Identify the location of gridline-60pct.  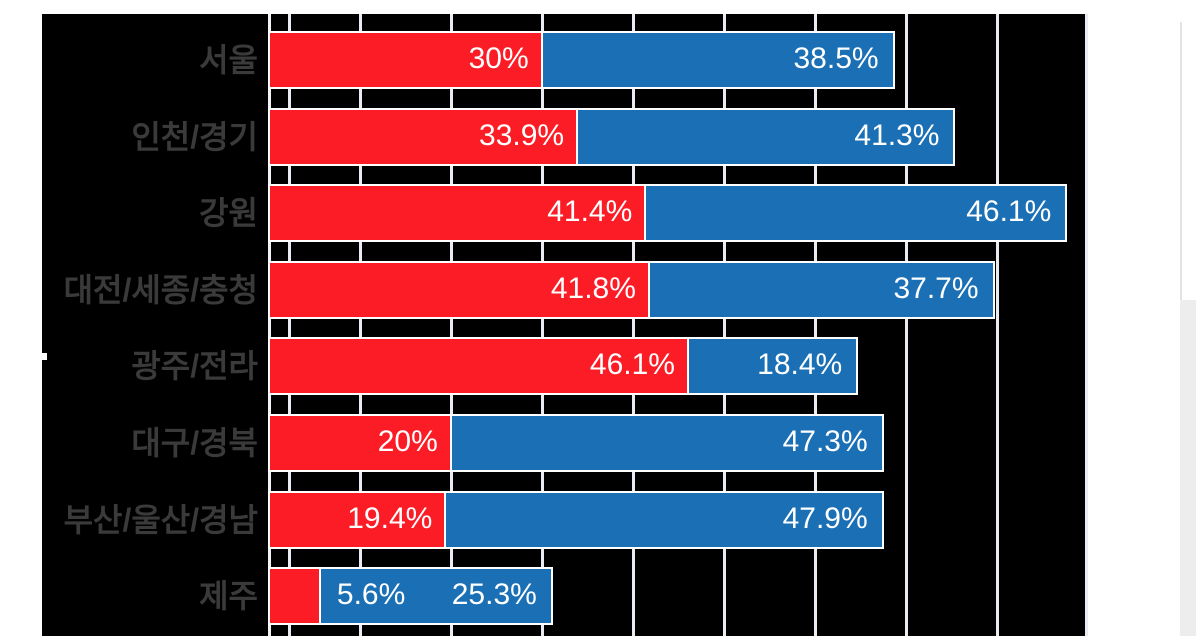
(815, 325).